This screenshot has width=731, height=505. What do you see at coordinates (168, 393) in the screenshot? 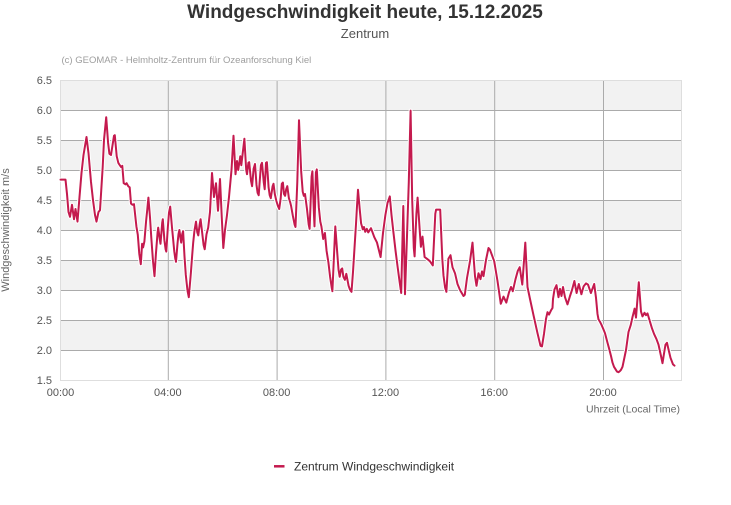
I see `svg-text: 04:00` at bounding box center [168, 393].